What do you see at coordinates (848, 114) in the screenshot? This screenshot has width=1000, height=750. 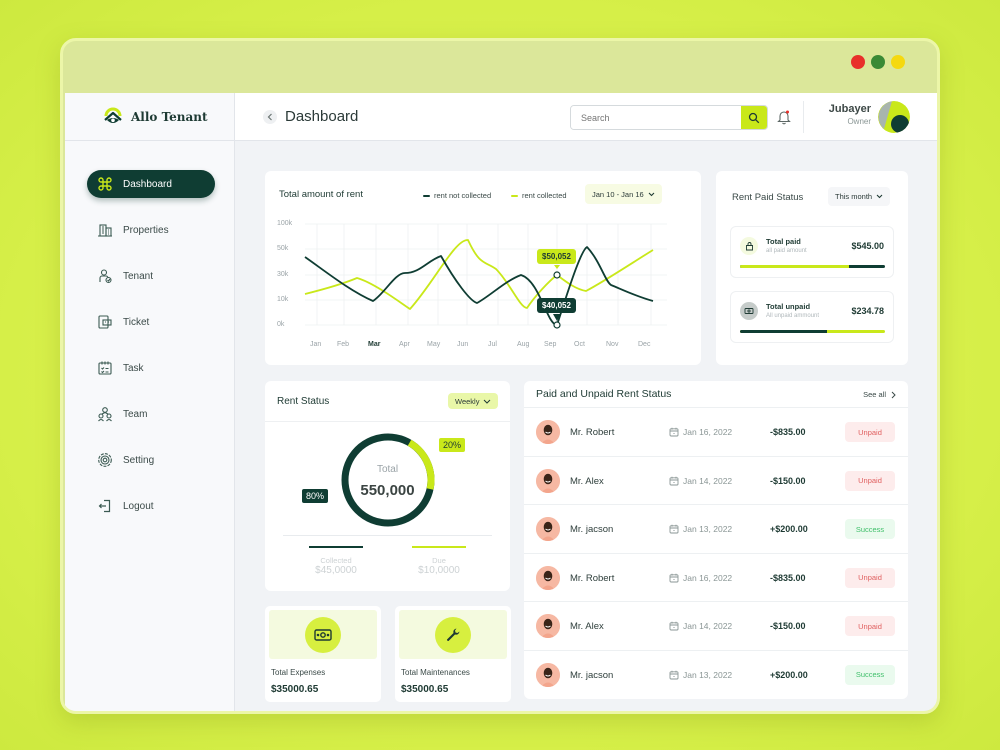 I see `user-info: Jubayer Owner` at bounding box center [848, 114].